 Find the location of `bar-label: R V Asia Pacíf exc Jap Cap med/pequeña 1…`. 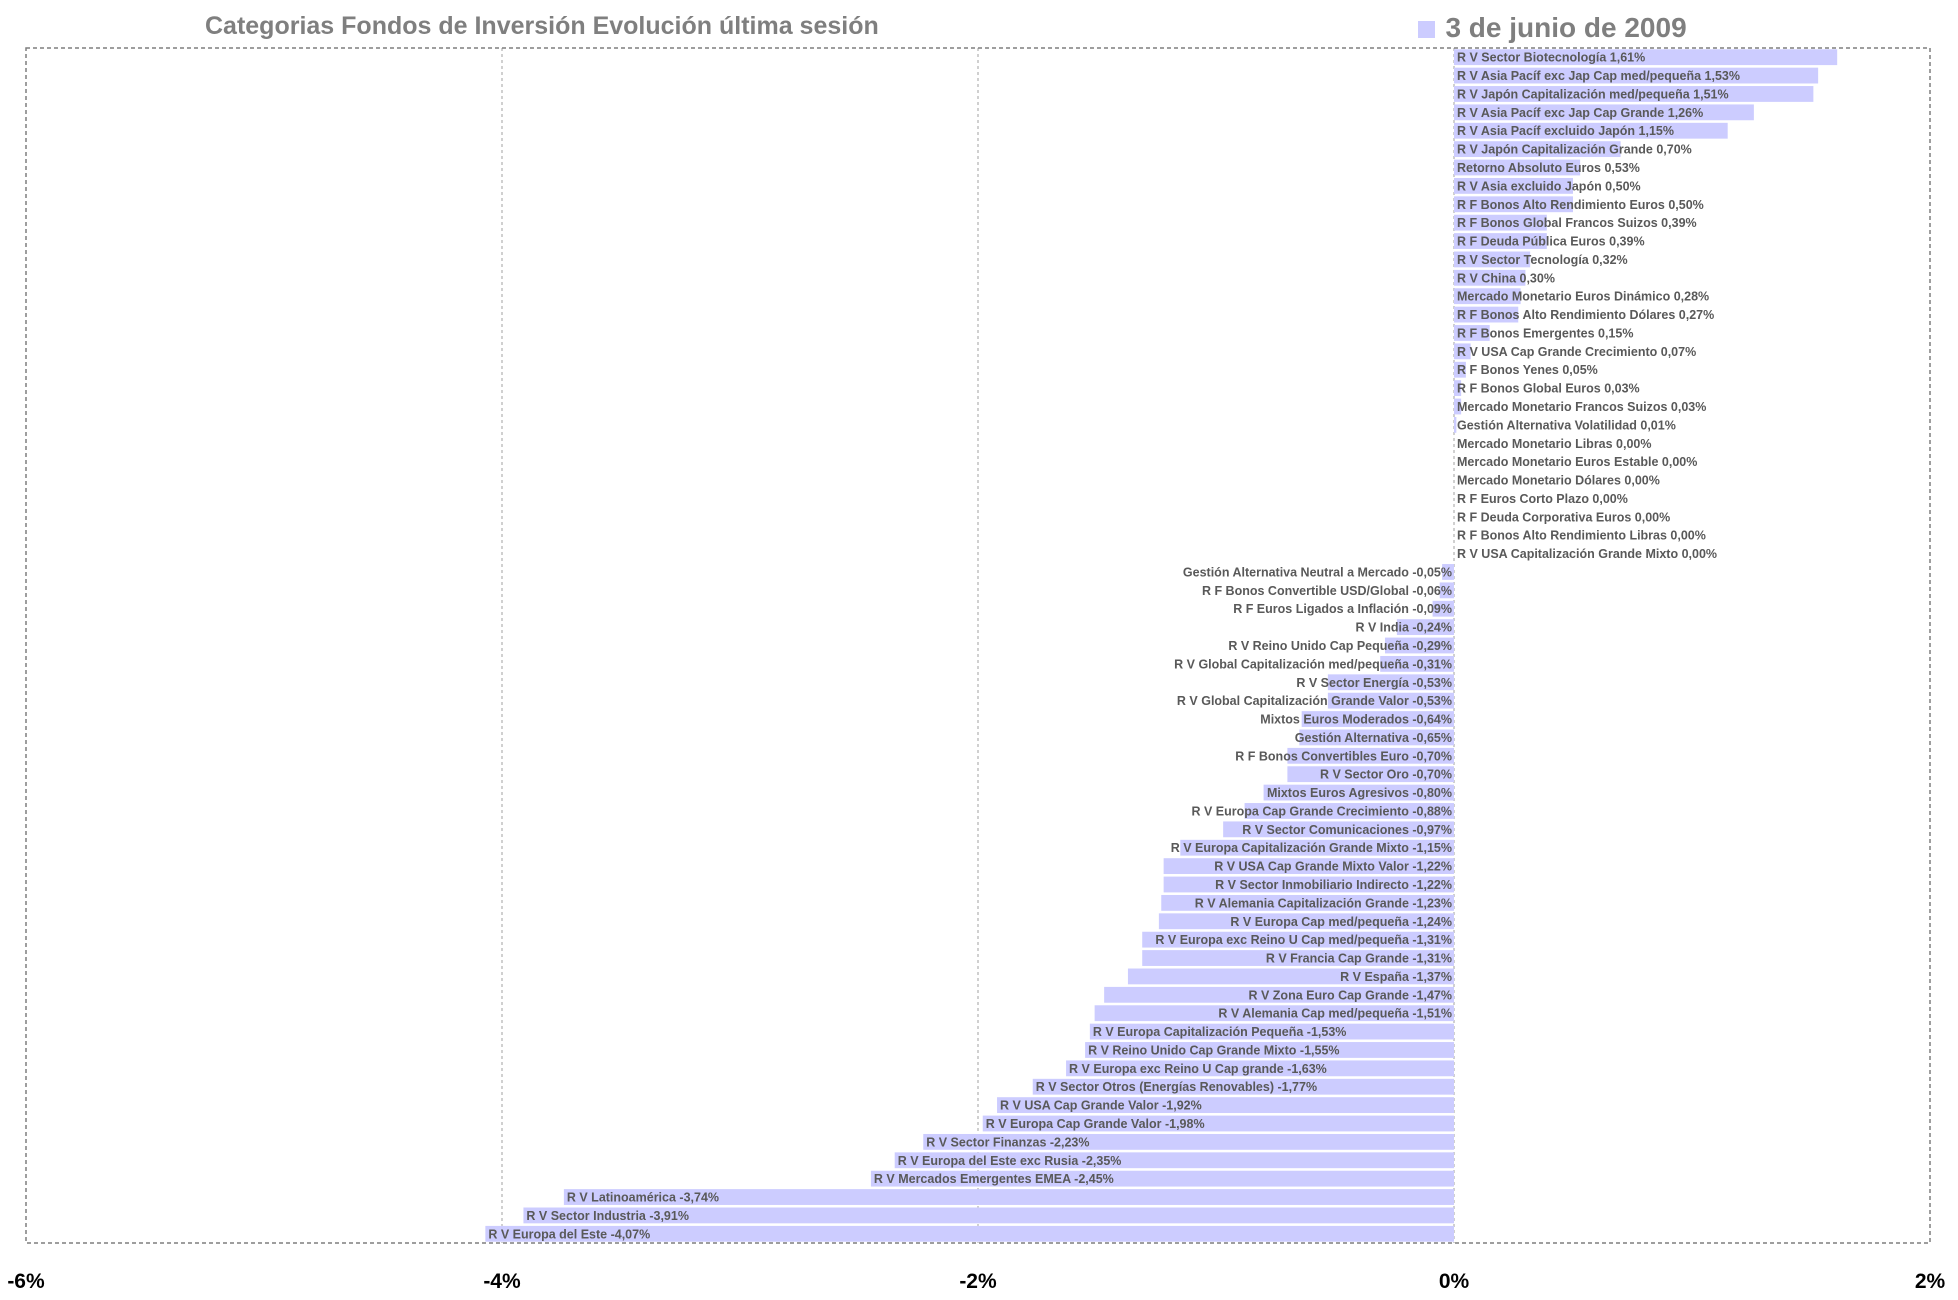

bar-label: R V Asia Pacíf exc Jap Cap med/pequeña 1… is located at coordinates (1598, 76).